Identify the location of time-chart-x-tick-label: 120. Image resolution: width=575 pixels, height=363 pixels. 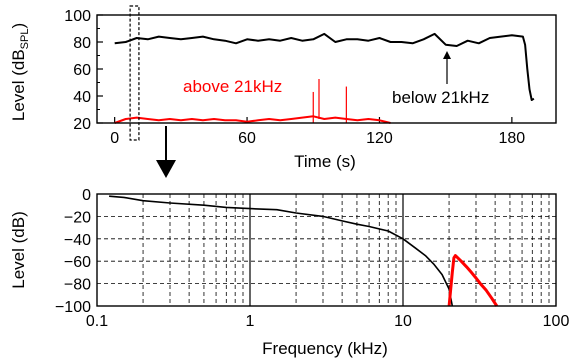
(379, 138).